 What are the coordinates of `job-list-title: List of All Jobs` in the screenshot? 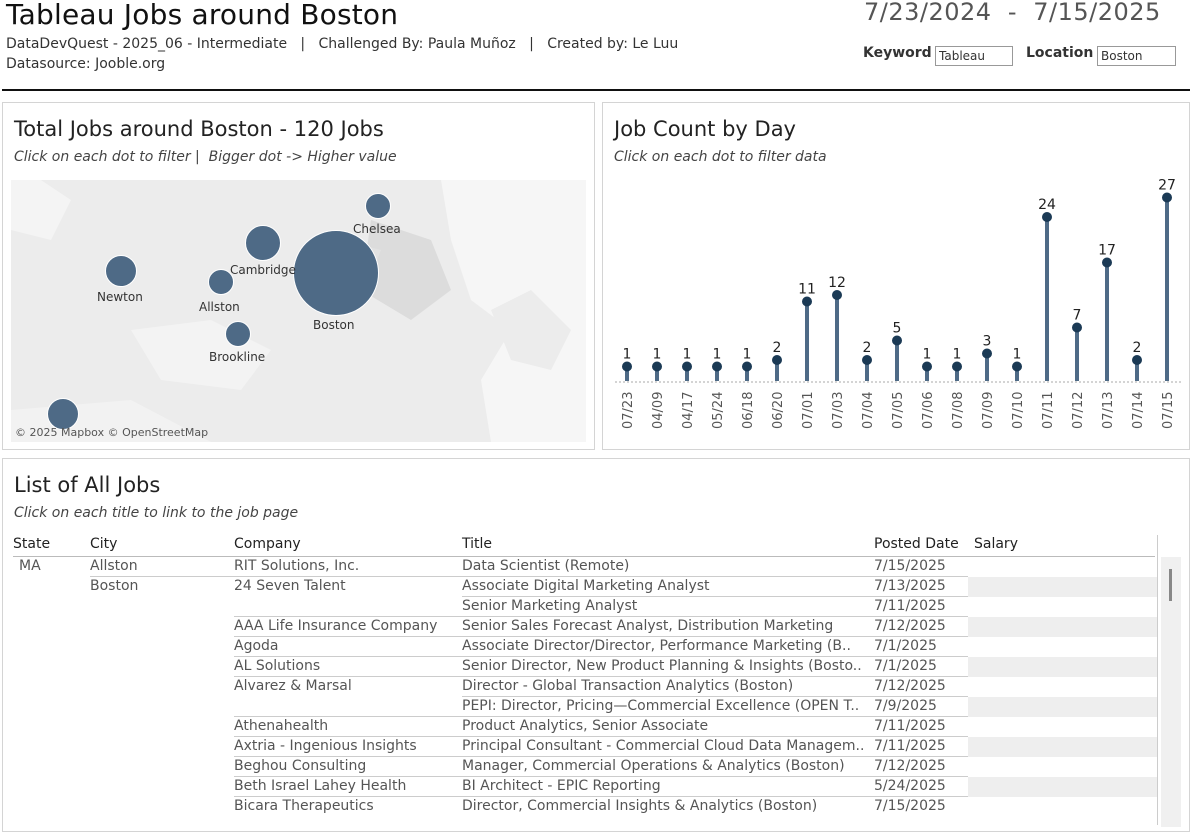 It's located at (87, 485).